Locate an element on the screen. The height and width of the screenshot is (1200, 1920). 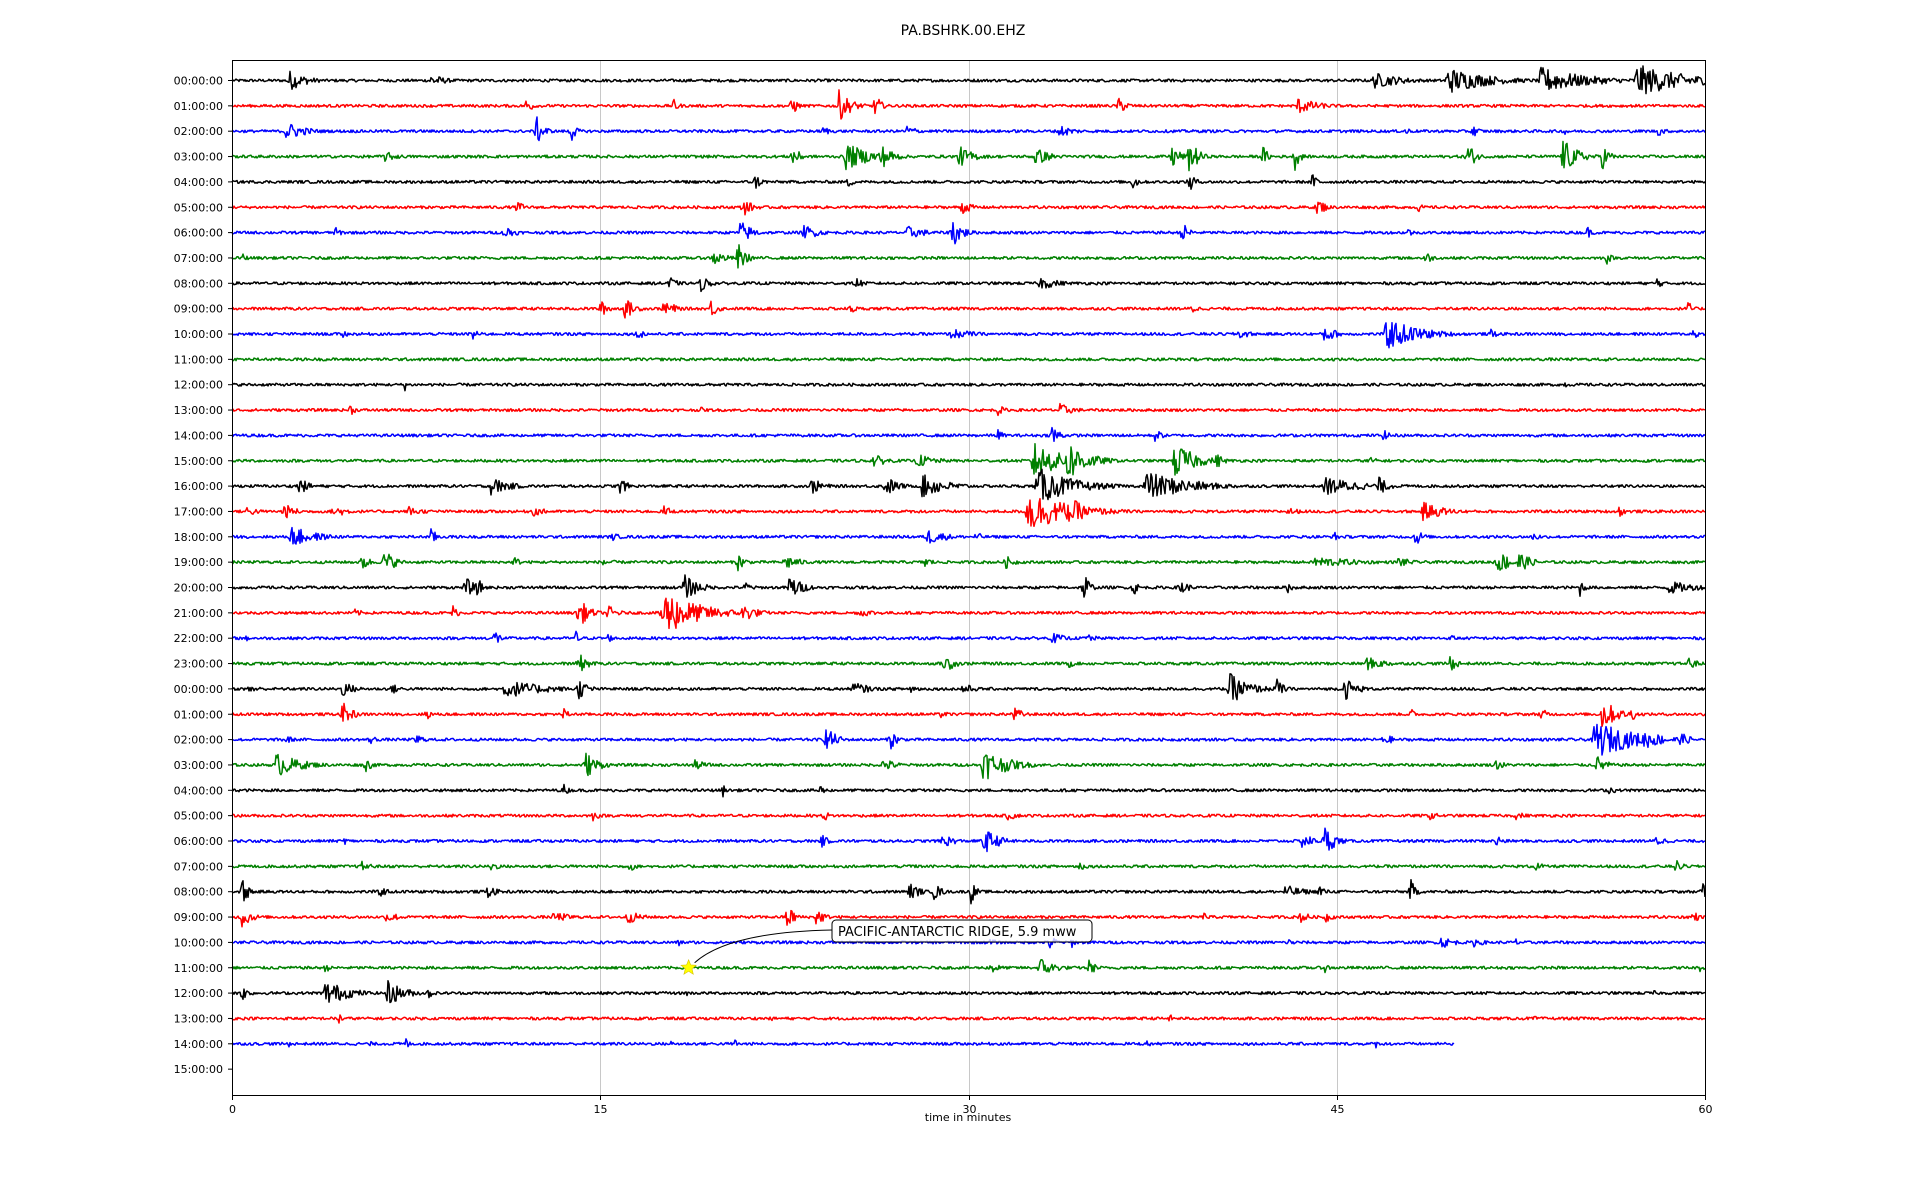
chart-title: PA.BSHRK.00.EHZ is located at coordinates (963, 31).